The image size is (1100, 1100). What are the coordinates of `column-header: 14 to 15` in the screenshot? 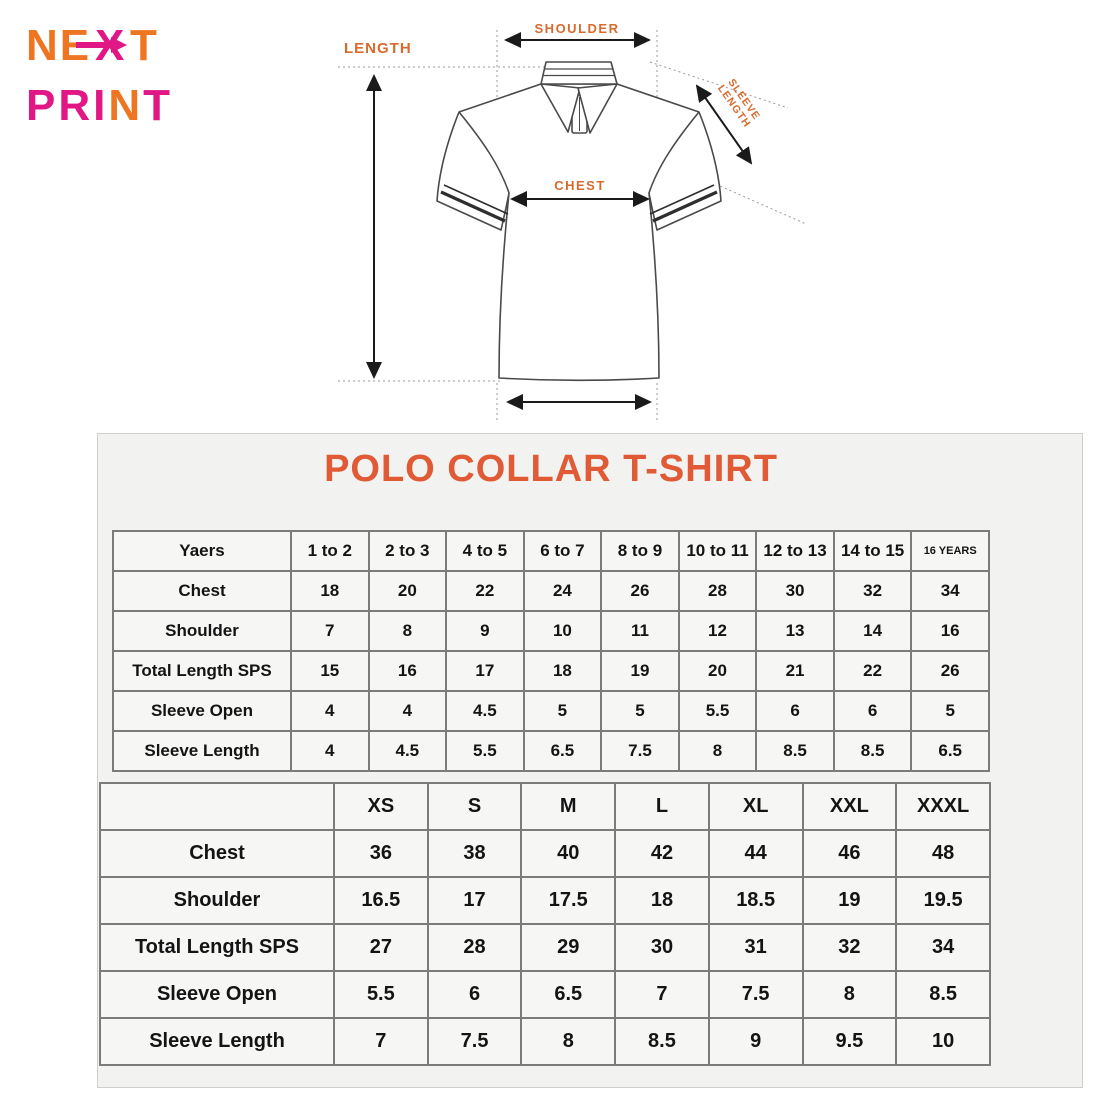 It's located at (872, 551).